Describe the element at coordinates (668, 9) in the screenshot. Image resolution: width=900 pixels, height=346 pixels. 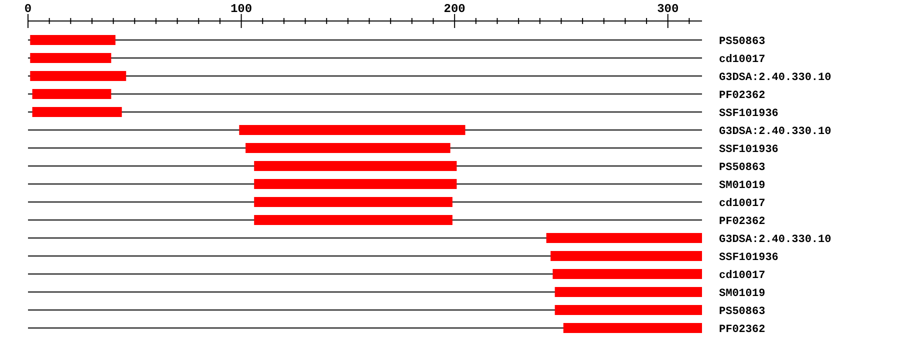
I see `x-tick-label: 300` at that location.